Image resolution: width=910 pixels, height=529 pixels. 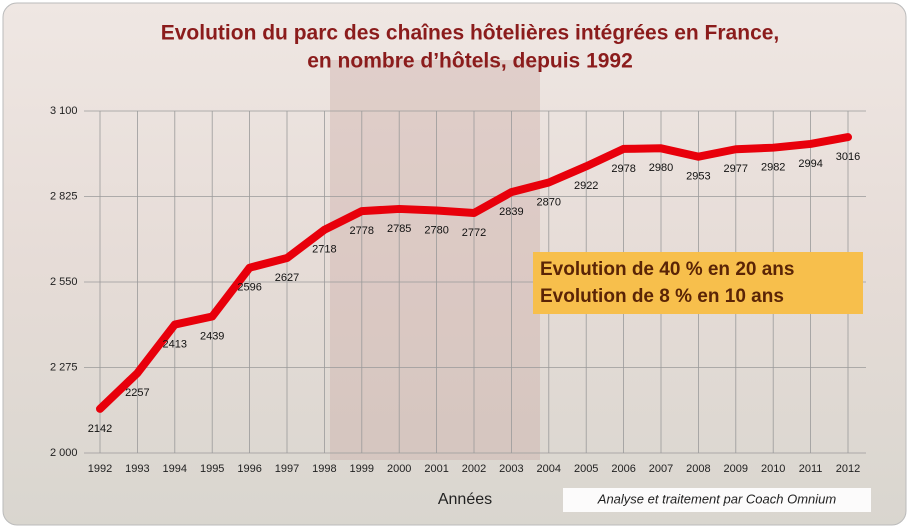 What do you see at coordinates (698, 177) in the screenshot?
I see `value-label: 2953` at bounding box center [698, 177].